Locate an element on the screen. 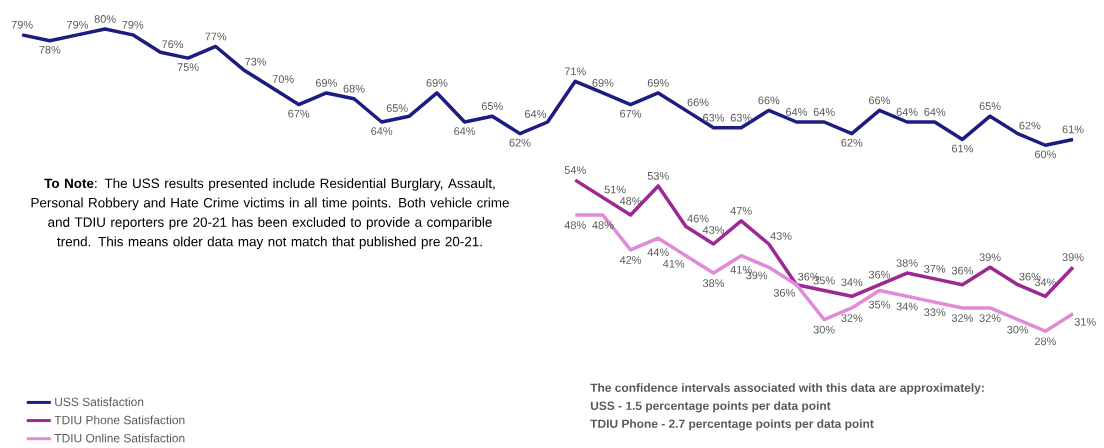 The height and width of the screenshot is (448, 1104). data-label: 44% is located at coordinates (658, 252).